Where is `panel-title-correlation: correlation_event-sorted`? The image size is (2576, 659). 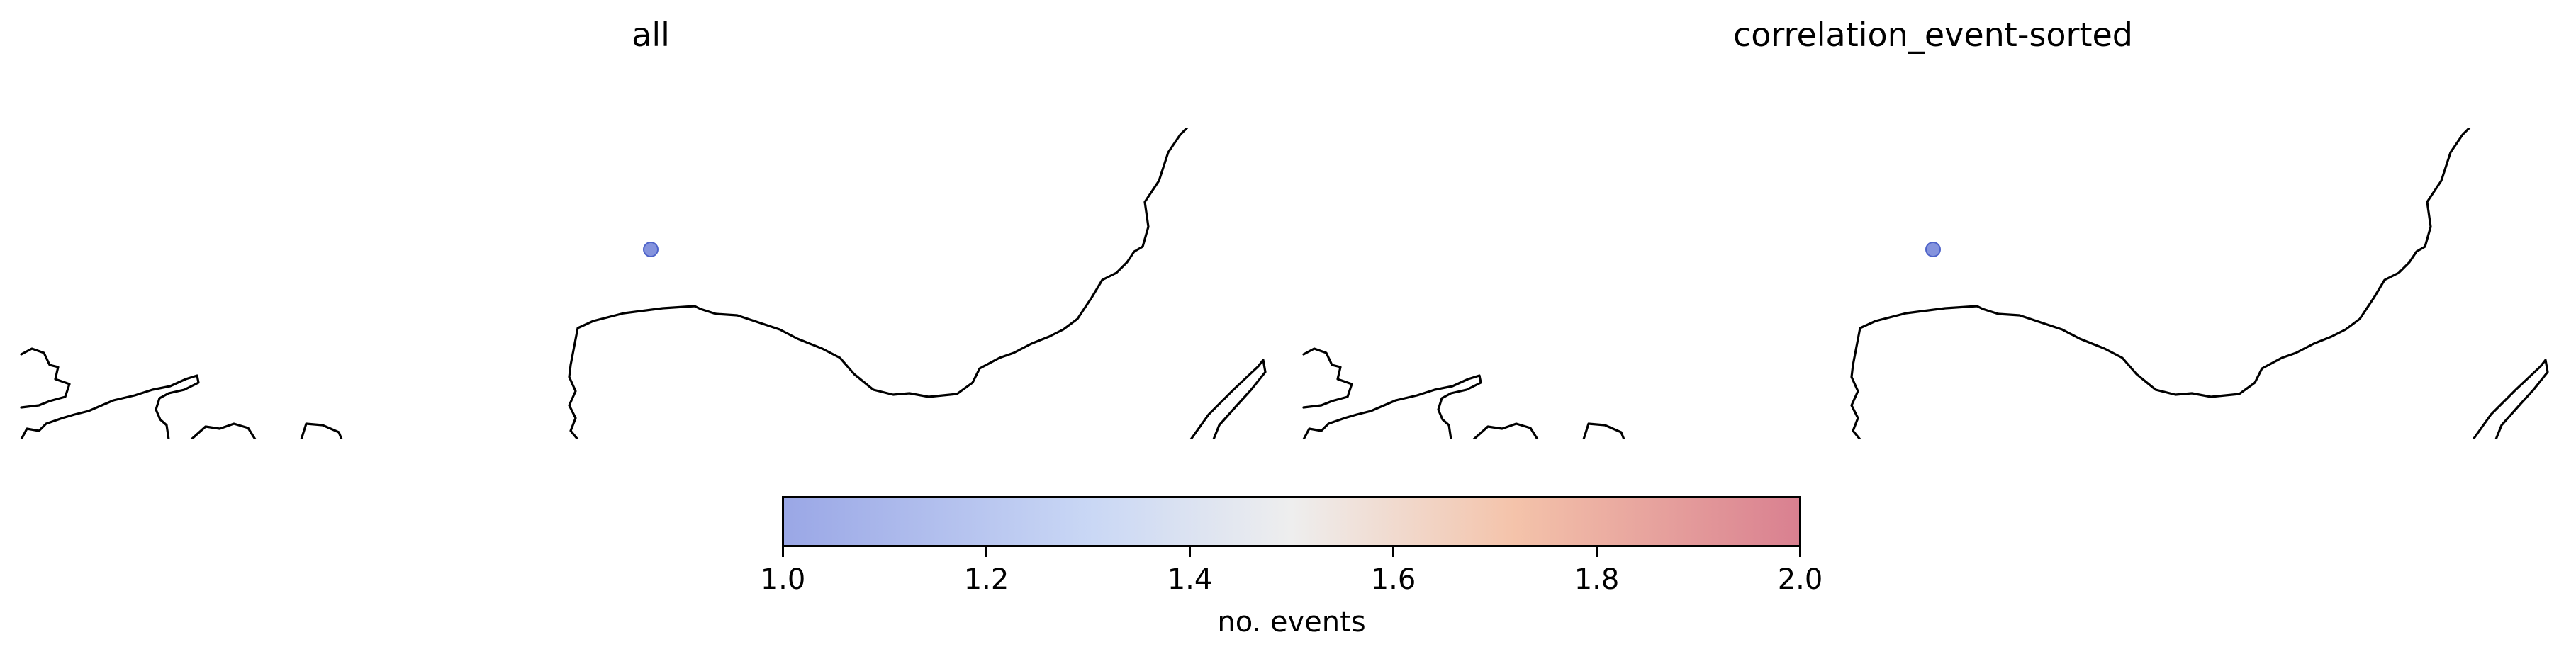
panel-title-correlation: correlation_event-sorted is located at coordinates (1933, 35).